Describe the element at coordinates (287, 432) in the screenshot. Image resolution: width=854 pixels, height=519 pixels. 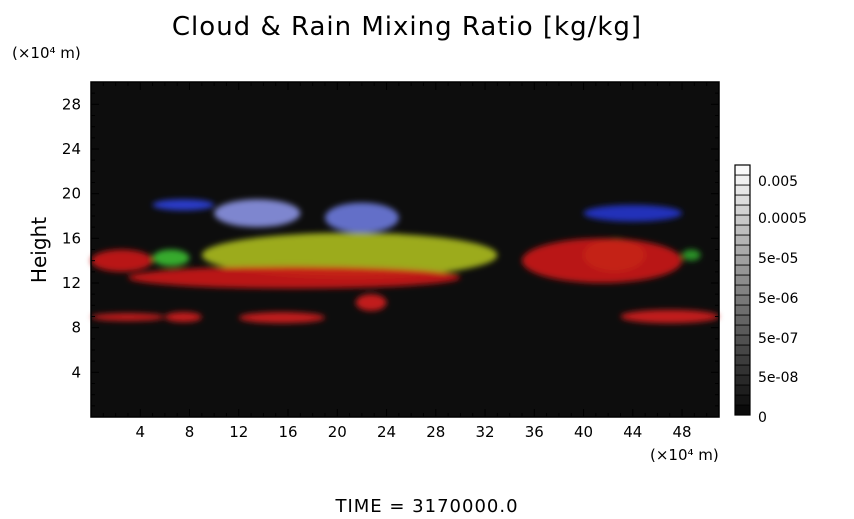
I see `x-tick-label: 16` at that location.